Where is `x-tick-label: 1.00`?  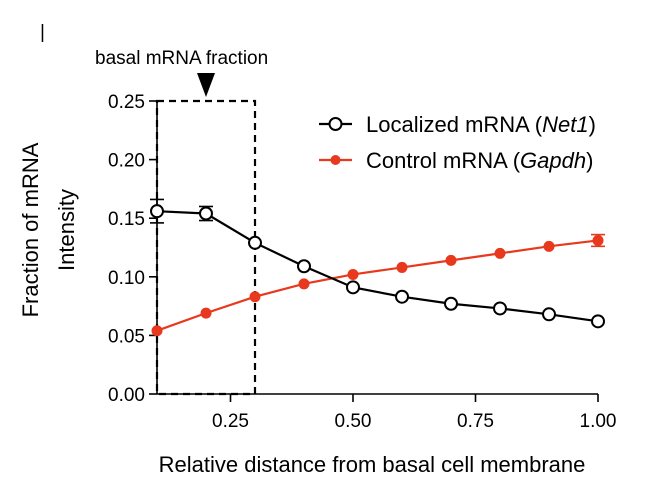 x-tick-label: 1.00 is located at coordinates (598, 421).